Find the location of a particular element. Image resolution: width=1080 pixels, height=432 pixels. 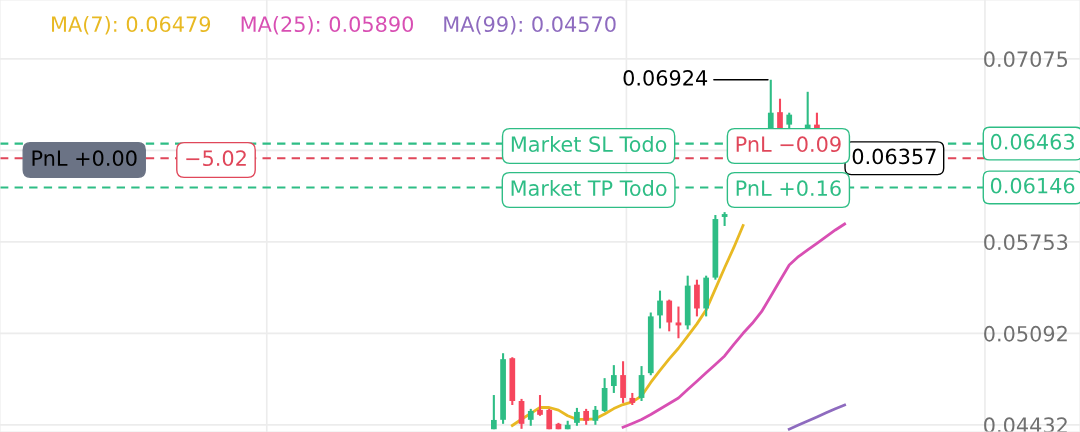

annotation: PnL −0.09 is located at coordinates (788, 144).